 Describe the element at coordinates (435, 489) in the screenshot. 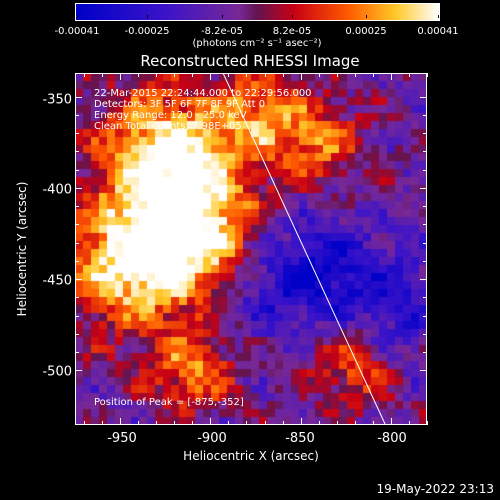

I see `timestamp: 19-May-2022 23:13` at that location.